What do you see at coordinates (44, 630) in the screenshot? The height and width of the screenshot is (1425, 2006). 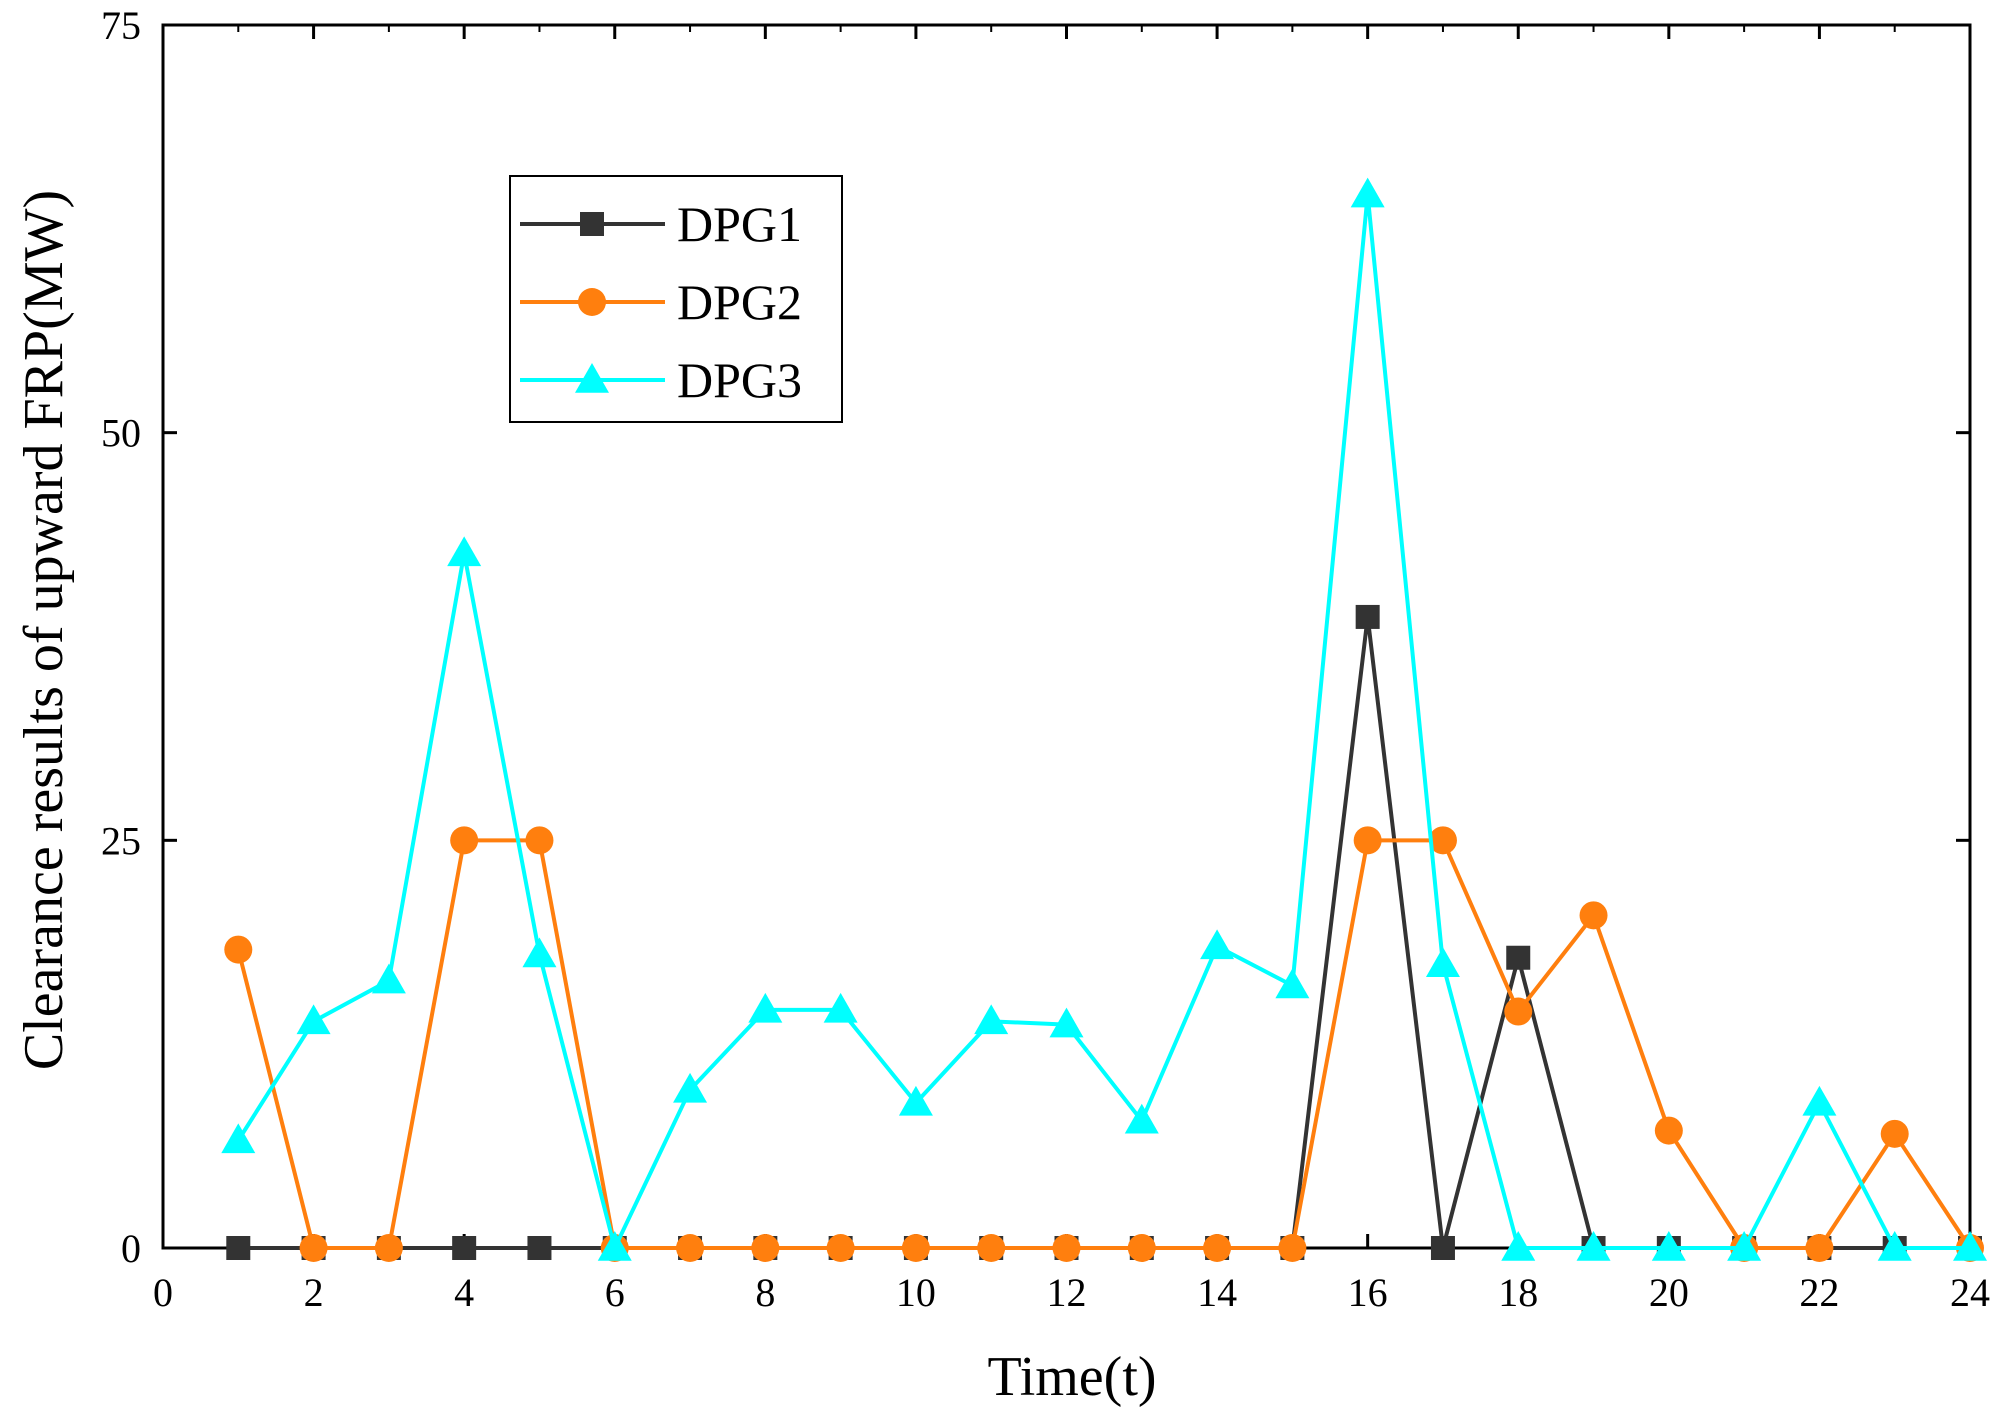 I see `y-axis-title: Clearance results of upward FRP(MW)` at bounding box center [44, 630].